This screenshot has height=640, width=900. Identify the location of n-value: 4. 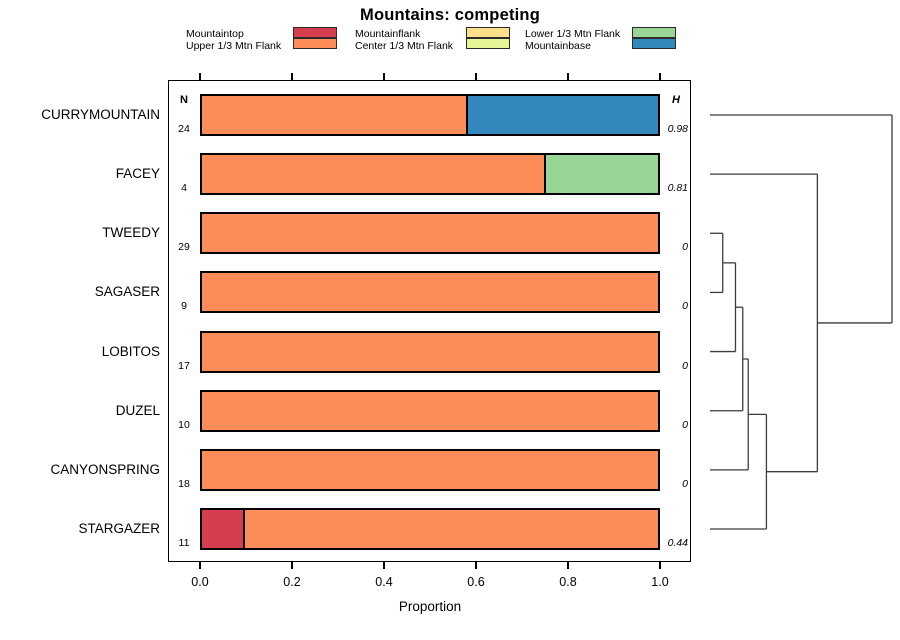
(184, 188).